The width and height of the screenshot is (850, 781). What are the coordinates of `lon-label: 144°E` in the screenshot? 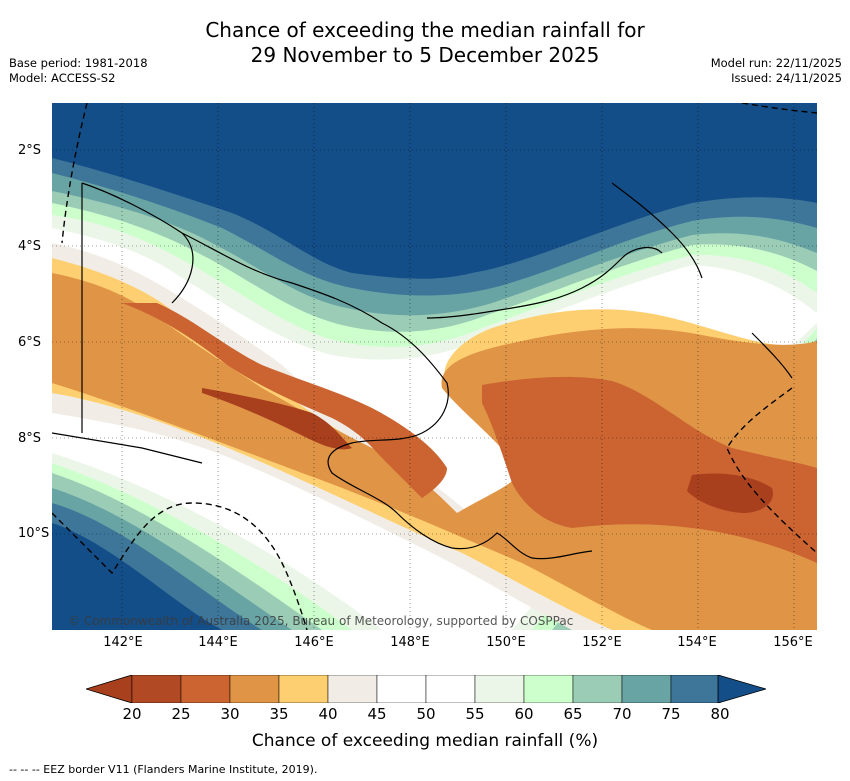 It's located at (218, 642).